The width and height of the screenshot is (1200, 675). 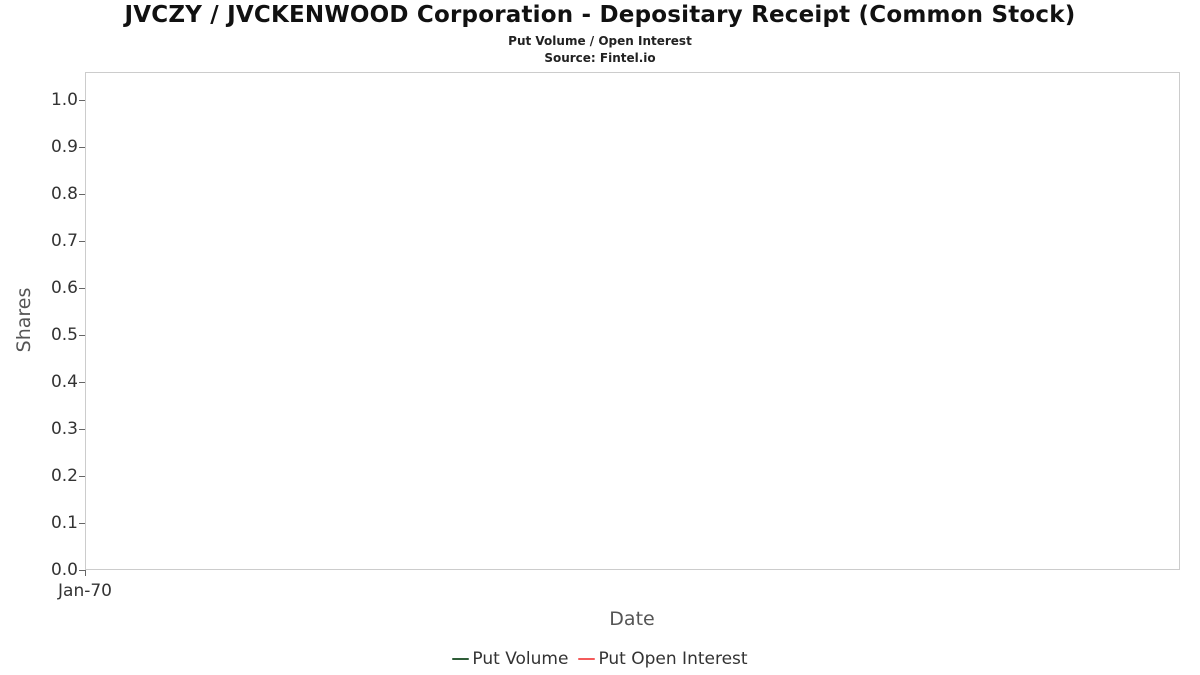 What do you see at coordinates (600, 41) in the screenshot?
I see `chart-subtitle: Put Volume / Open Interest` at bounding box center [600, 41].